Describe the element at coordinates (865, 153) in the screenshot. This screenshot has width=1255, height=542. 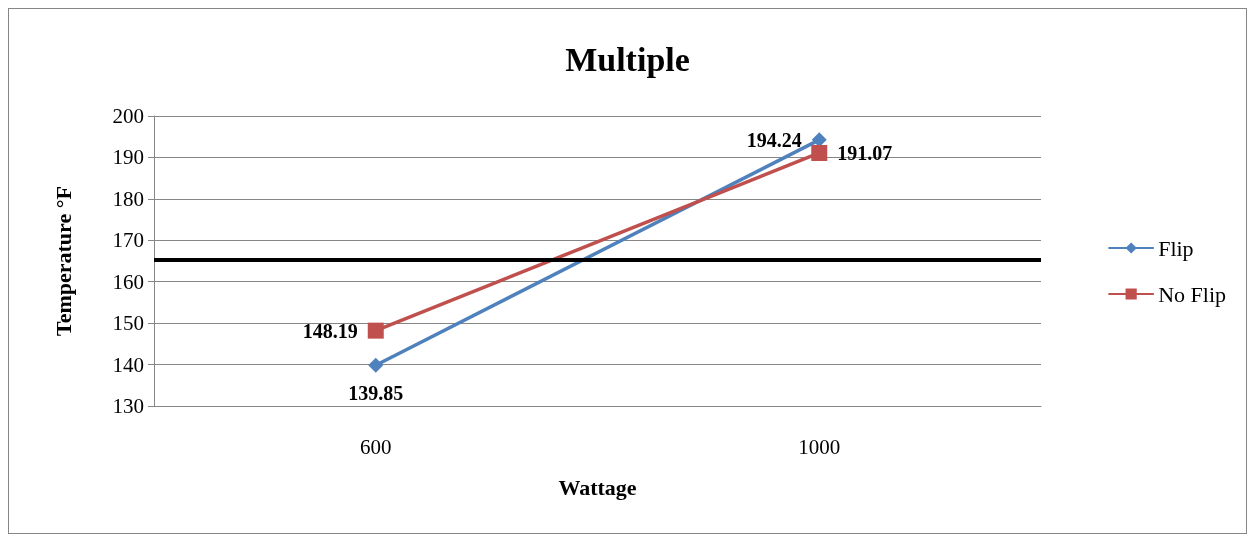
I see `data-label: 191.07` at that location.